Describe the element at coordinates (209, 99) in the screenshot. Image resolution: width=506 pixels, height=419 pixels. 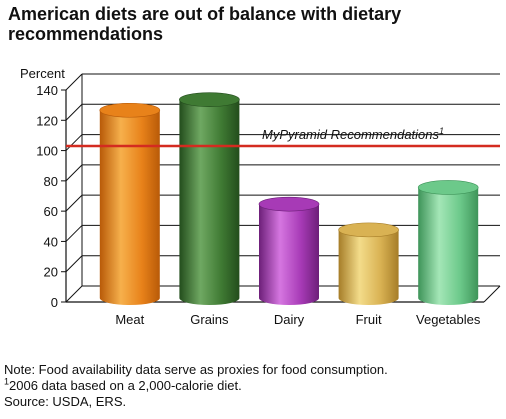
I see `bar-top-grains` at that location.